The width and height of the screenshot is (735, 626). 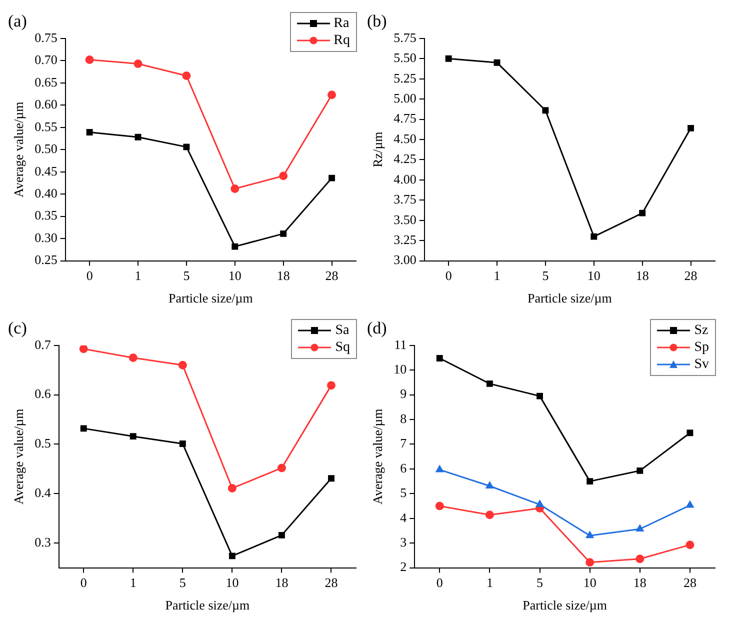 I want to click on legend-label: Ra, so click(x=342, y=23).